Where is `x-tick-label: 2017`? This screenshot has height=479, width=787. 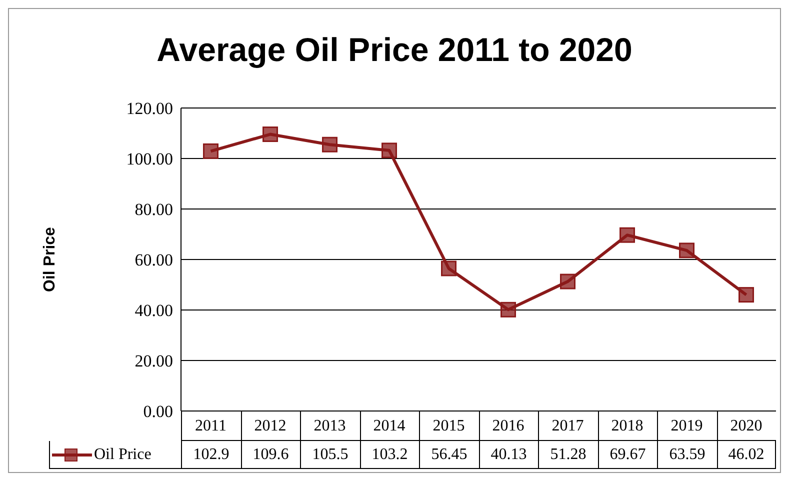 x-tick-label: 2017 is located at coordinates (568, 425).